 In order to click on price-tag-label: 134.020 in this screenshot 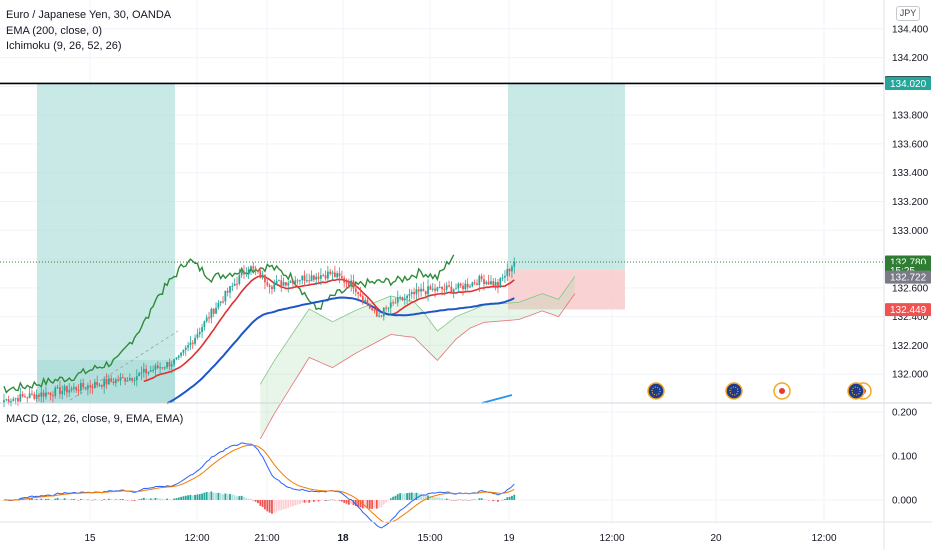, I will do `click(908, 84)`.